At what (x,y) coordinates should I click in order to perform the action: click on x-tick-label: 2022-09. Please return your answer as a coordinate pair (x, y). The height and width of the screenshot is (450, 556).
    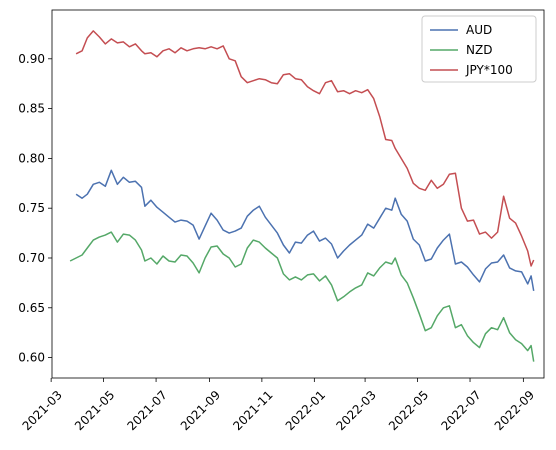
    Looking at the image, I should click on (514, 410).